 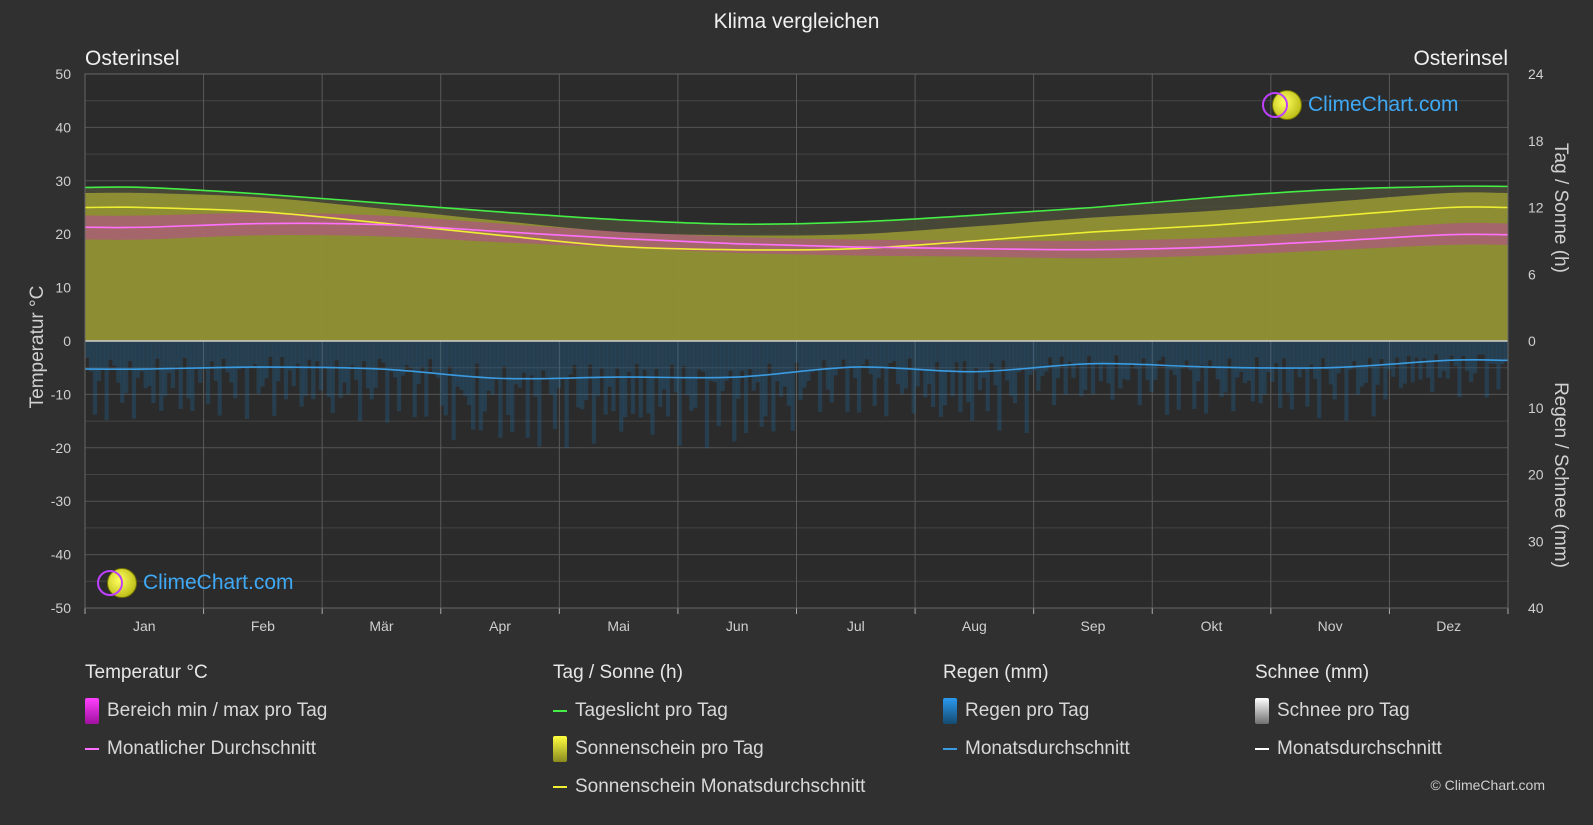 I want to click on brand-text: ClimeChart.com, so click(x=218, y=582).